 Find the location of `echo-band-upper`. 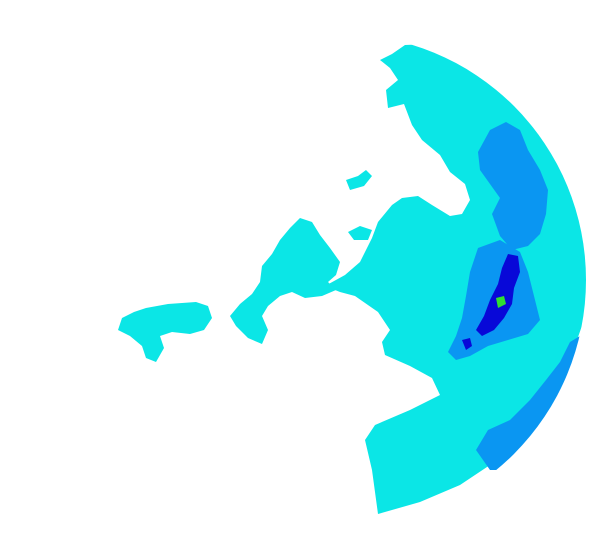

echo-band-upper is located at coordinates (513, 186).